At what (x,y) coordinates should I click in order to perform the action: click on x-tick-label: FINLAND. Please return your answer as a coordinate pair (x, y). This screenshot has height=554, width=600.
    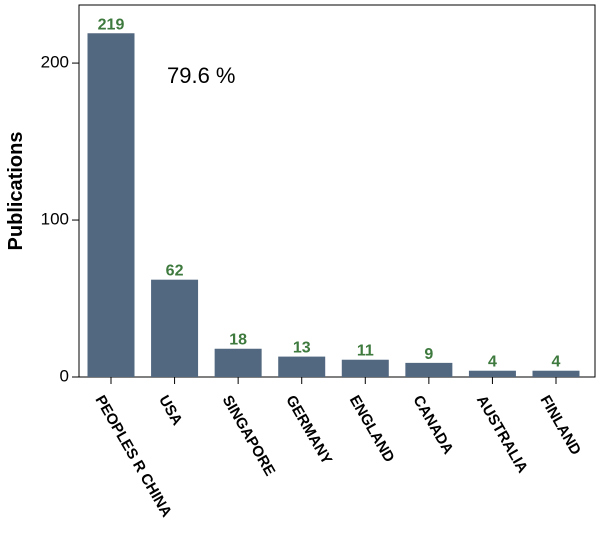
    Looking at the image, I should click on (561, 426).